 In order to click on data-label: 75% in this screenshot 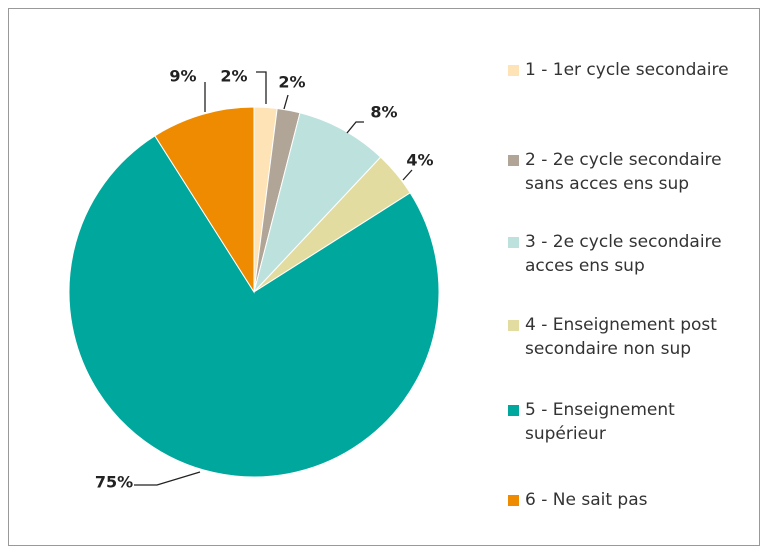, I will do `click(114, 482)`.